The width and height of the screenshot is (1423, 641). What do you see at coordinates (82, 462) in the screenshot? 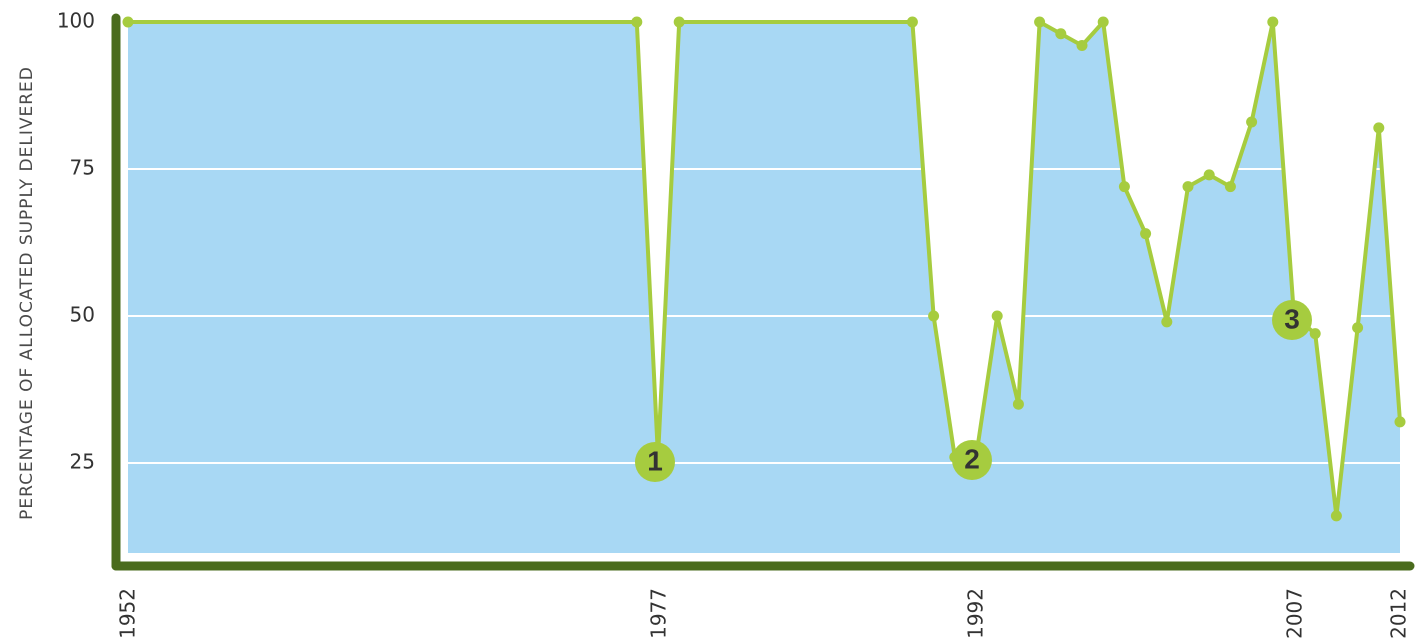
I see `y-tick-label: 25` at bounding box center [82, 462].